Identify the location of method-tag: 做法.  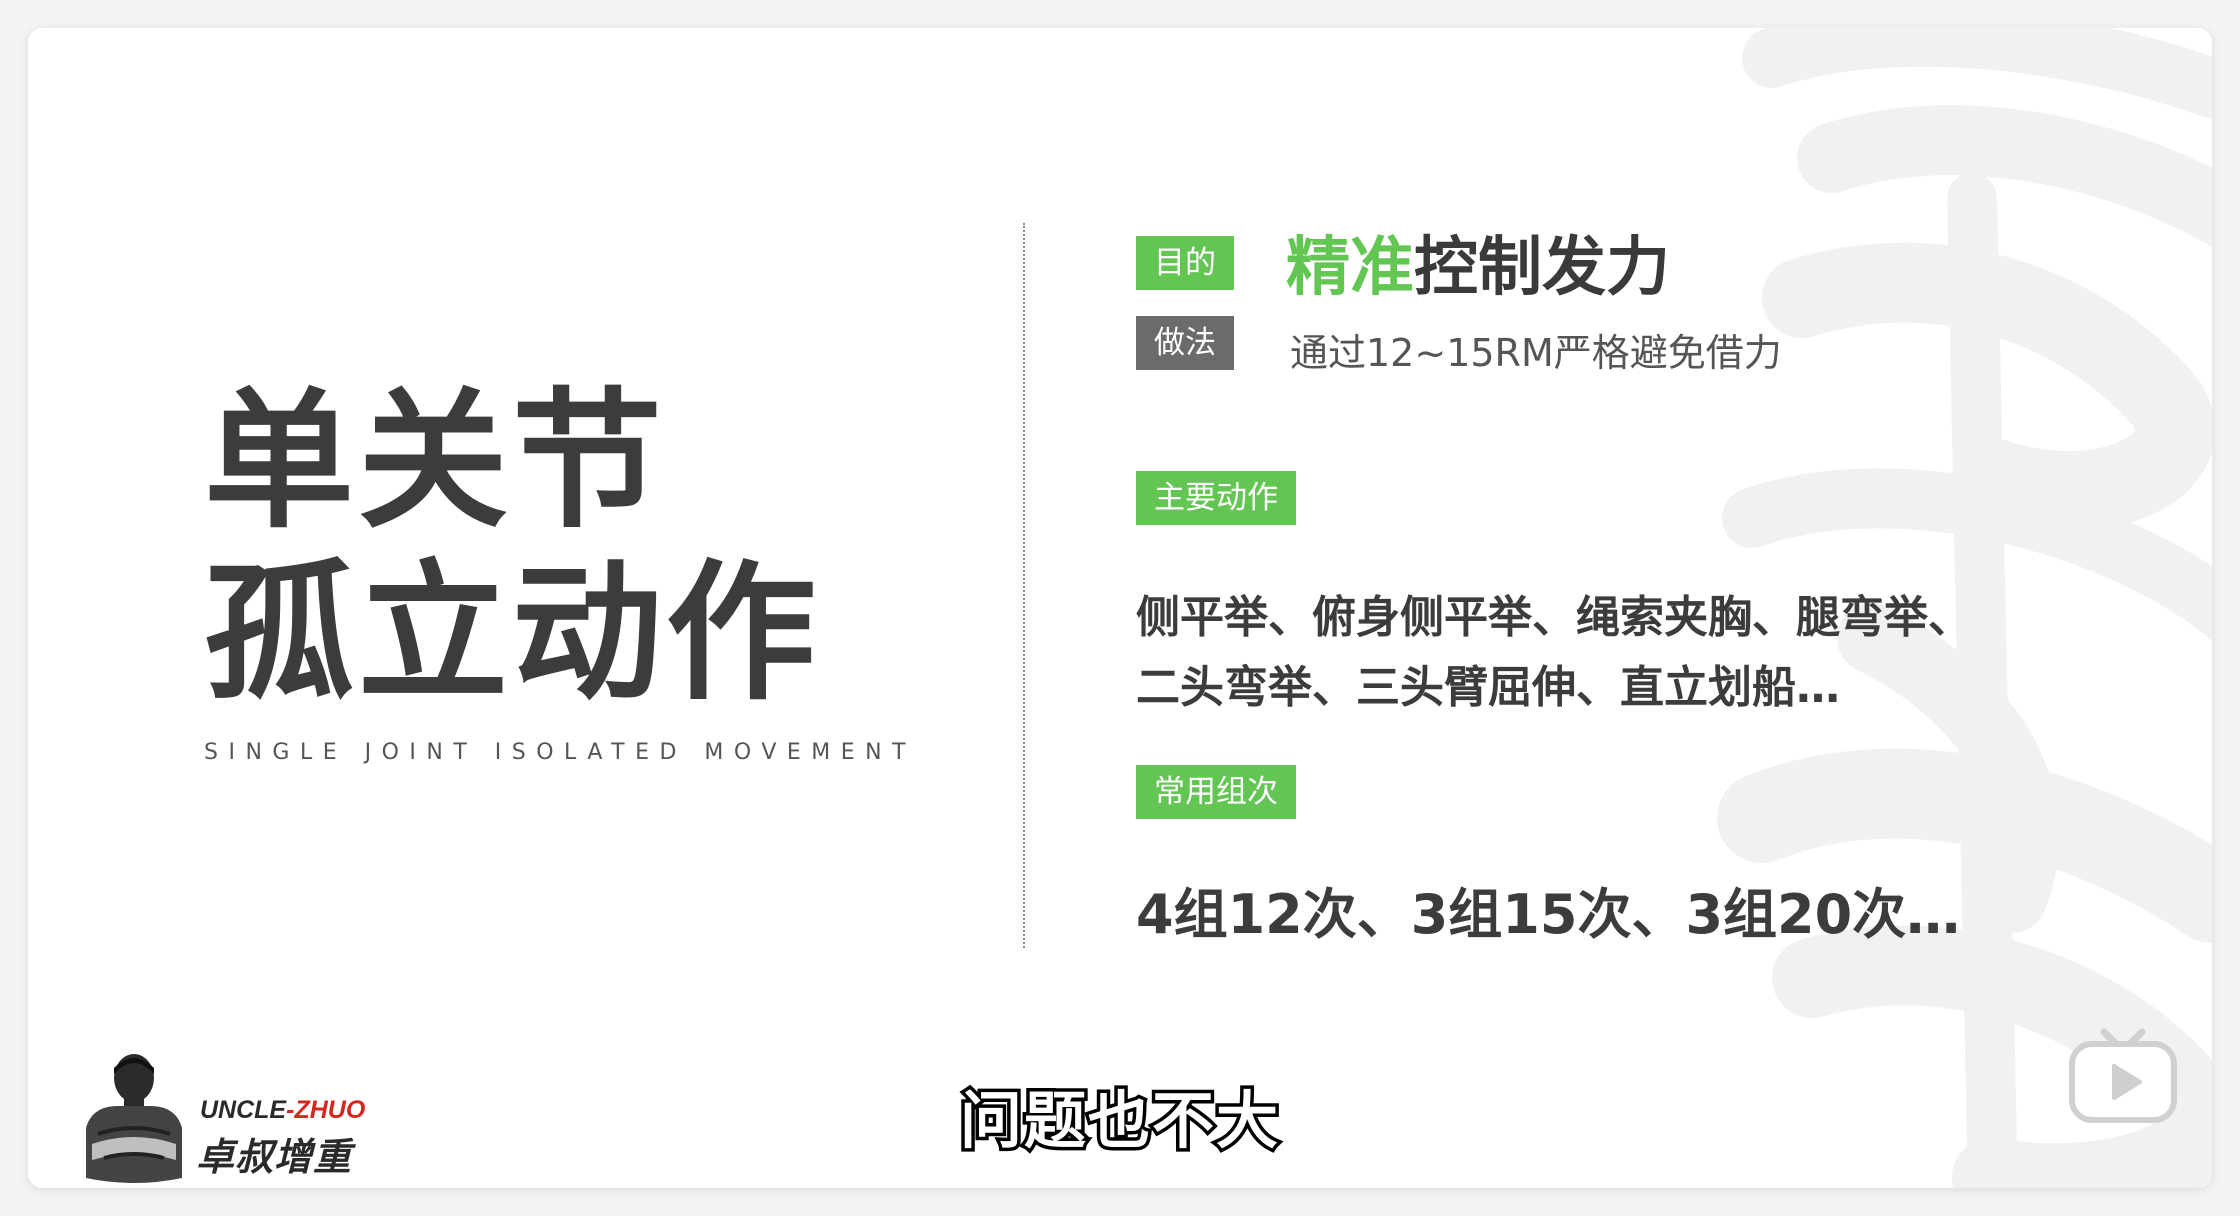
(1185, 343).